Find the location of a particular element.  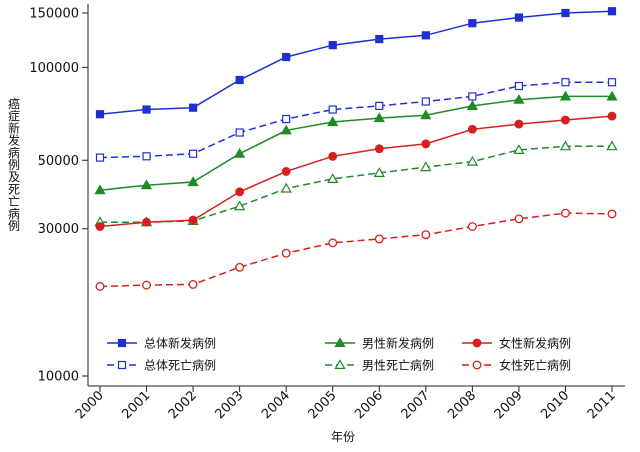

y-axis-title: 癌症新发病例及死亡病例 is located at coordinates (14, 164).